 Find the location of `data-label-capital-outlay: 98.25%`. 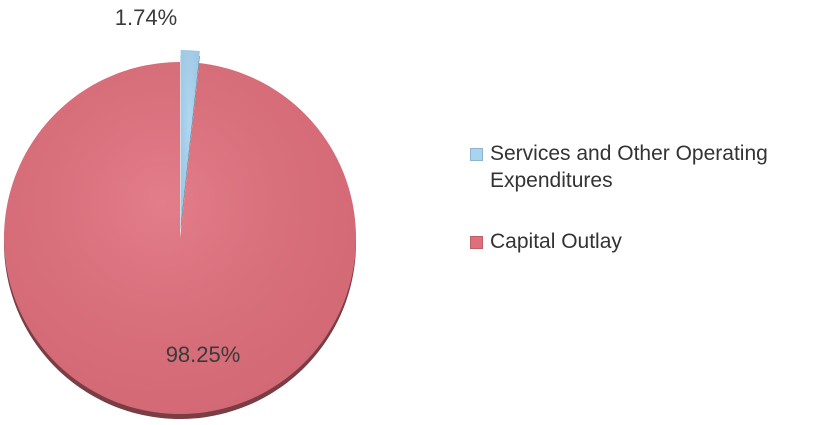

data-label-capital-outlay: 98.25% is located at coordinates (203, 354).